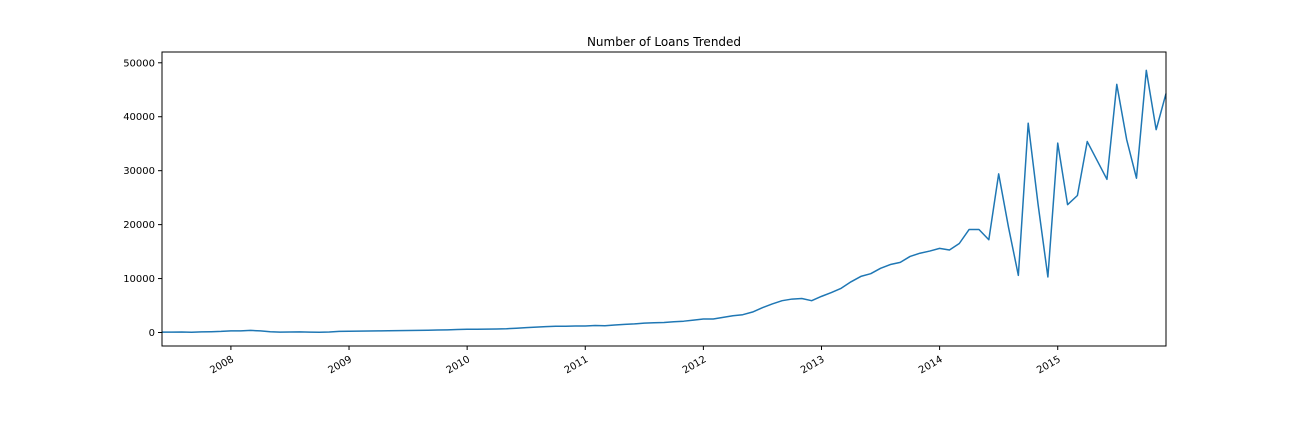 This screenshot has height=432, width=1296. What do you see at coordinates (152, 333) in the screenshot?
I see `y-tick-label: 0` at bounding box center [152, 333].